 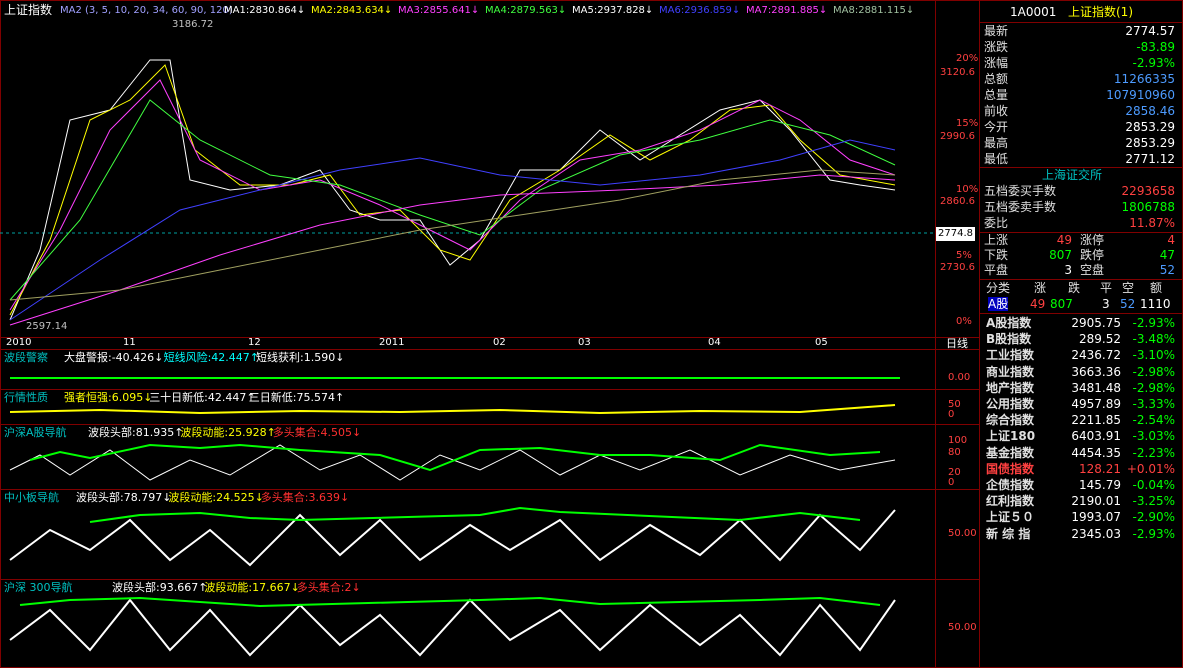 I want to click on index-value: 145.79, so click(x=1100, y=485).